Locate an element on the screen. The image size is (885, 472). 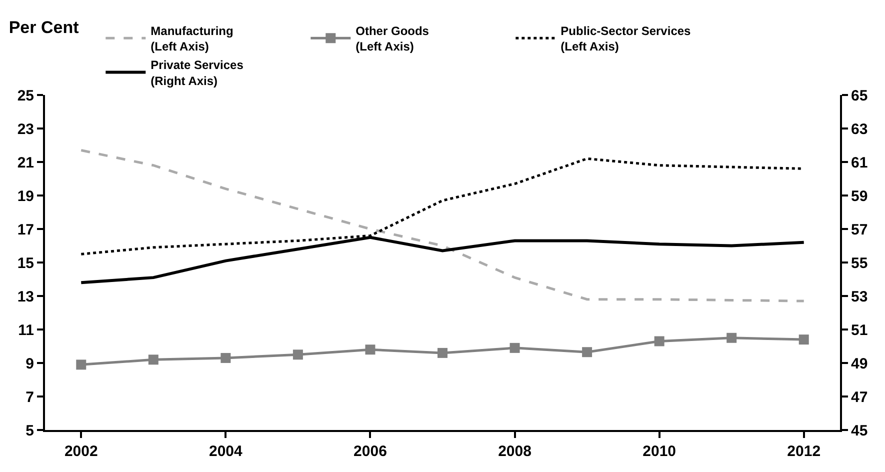
legend-label: Public-Sector Services (Left Axis) is located at coordinates (626, 39).